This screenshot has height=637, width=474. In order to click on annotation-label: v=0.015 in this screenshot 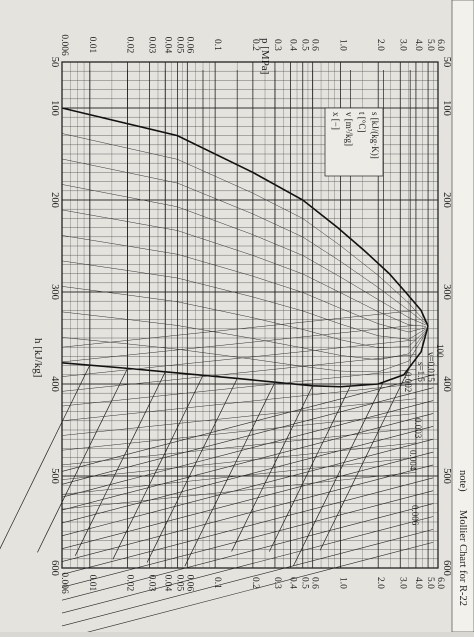, I will do `click(431, 367)`.